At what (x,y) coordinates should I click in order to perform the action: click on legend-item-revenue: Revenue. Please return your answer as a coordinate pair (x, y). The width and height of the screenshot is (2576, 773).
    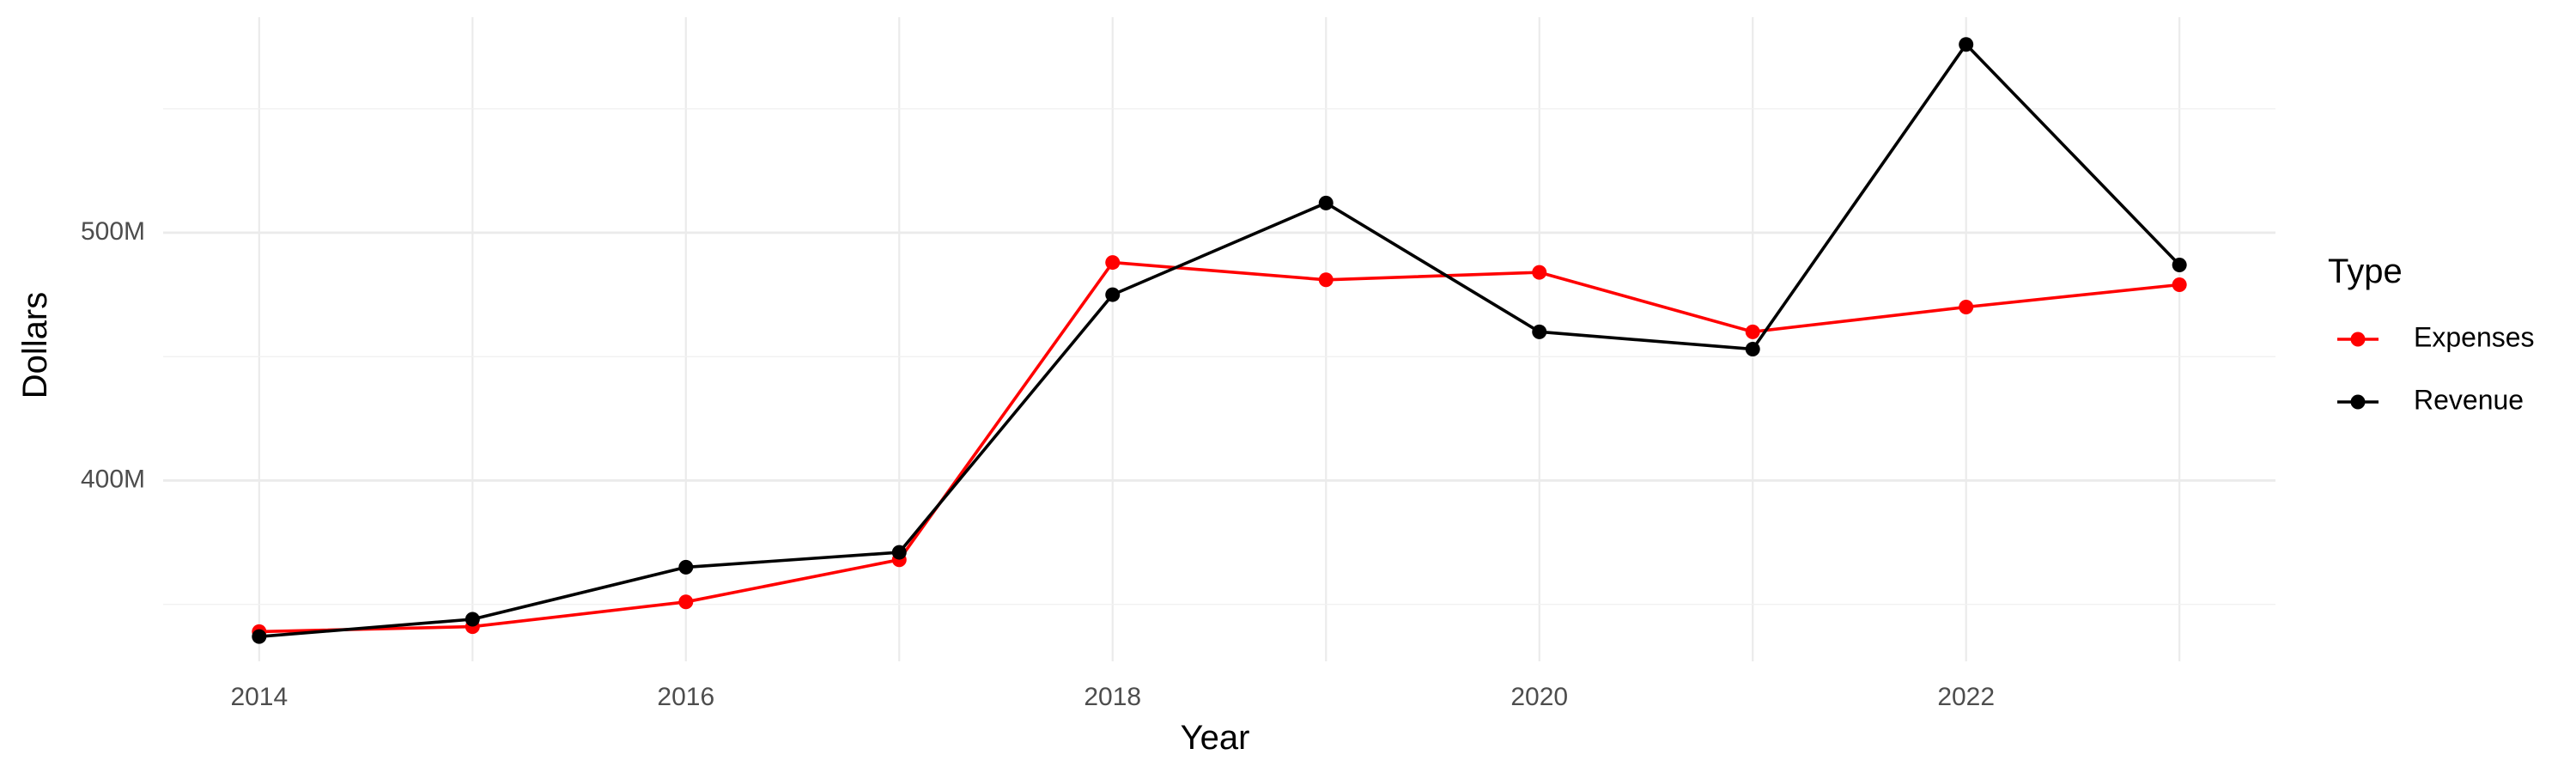
    Looking at the image, I should click on (2430, 399).